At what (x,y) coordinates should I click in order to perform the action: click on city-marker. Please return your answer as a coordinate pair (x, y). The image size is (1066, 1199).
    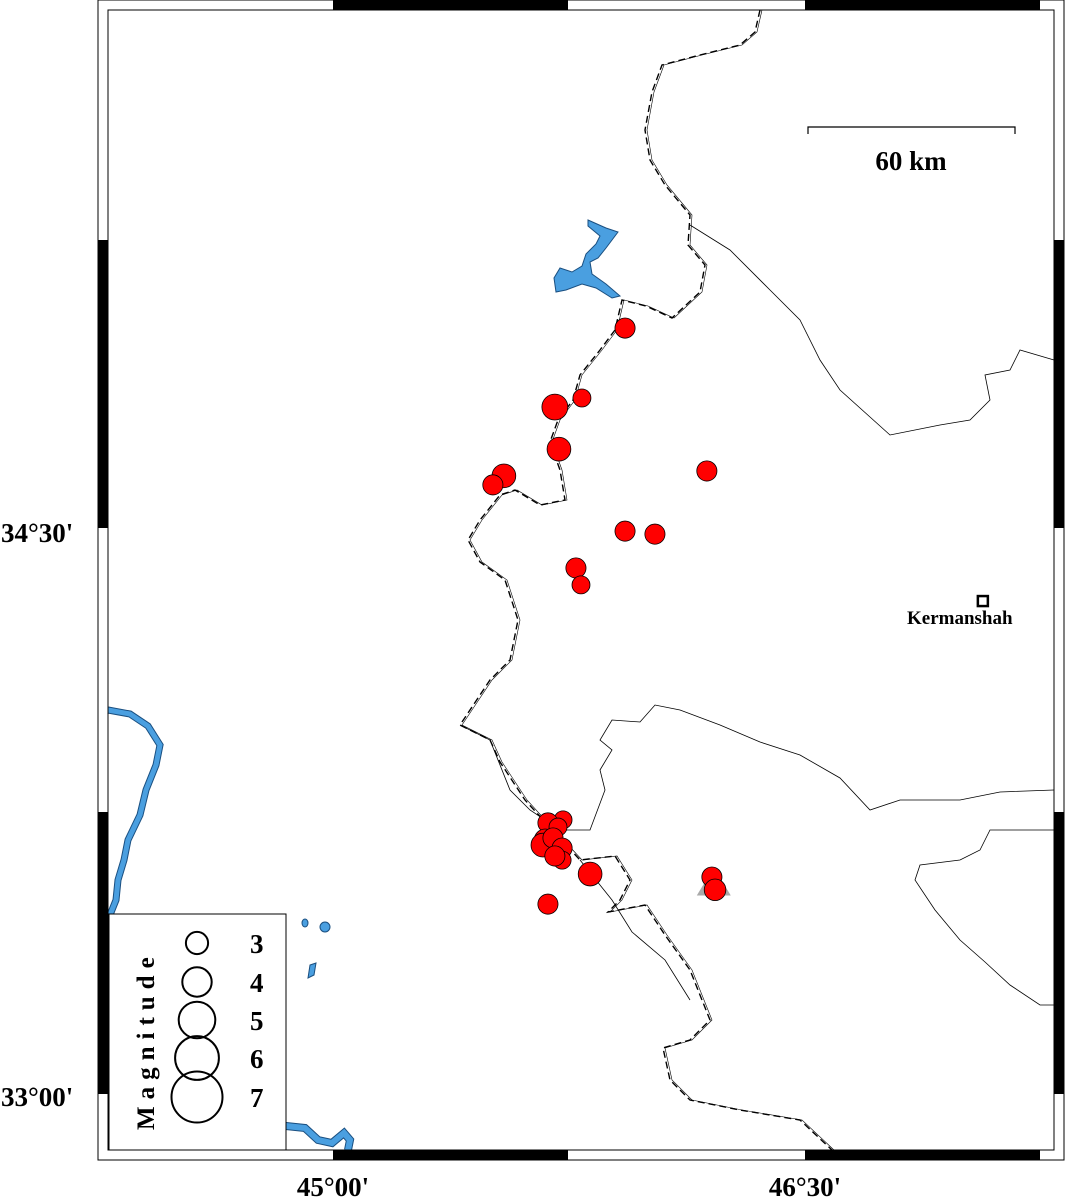
    Looking at the image, I should click on (983, 601).